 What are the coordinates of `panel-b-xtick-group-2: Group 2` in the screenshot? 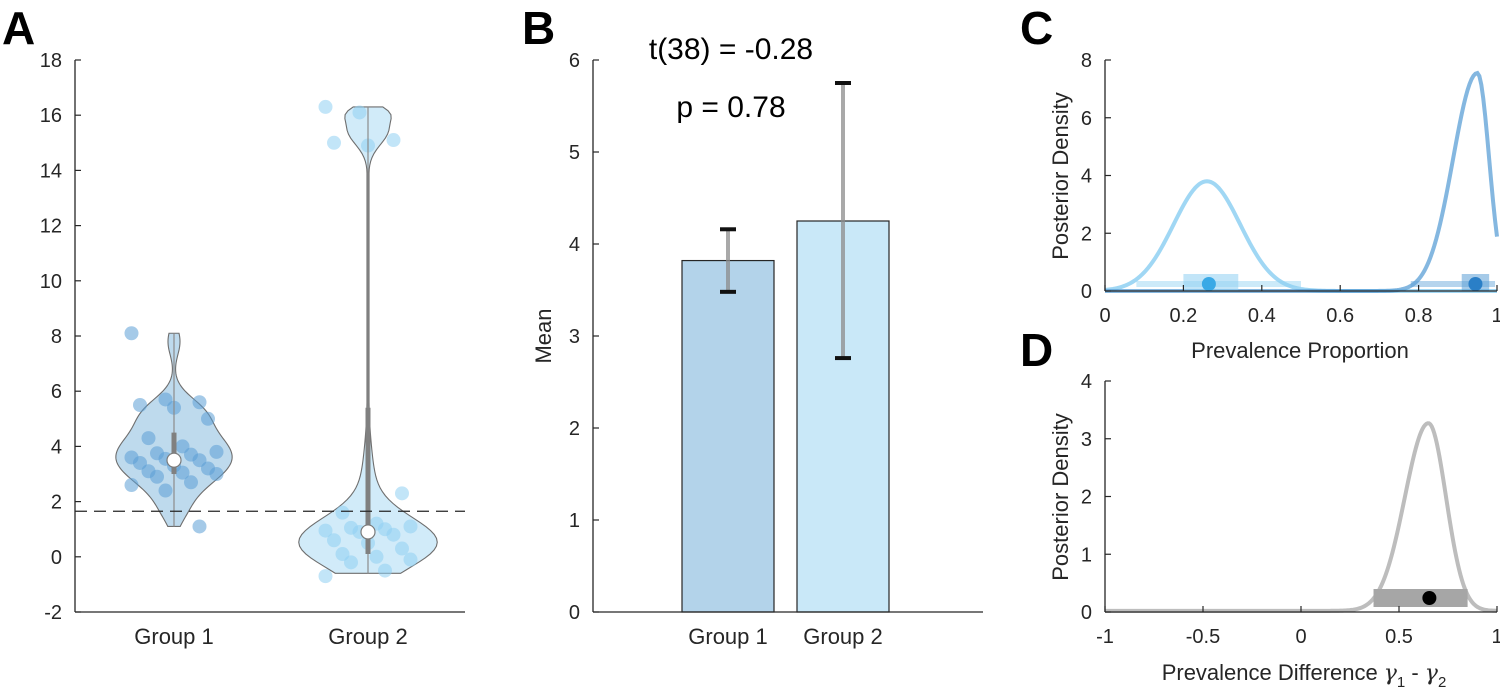 It's located at (843, 636).